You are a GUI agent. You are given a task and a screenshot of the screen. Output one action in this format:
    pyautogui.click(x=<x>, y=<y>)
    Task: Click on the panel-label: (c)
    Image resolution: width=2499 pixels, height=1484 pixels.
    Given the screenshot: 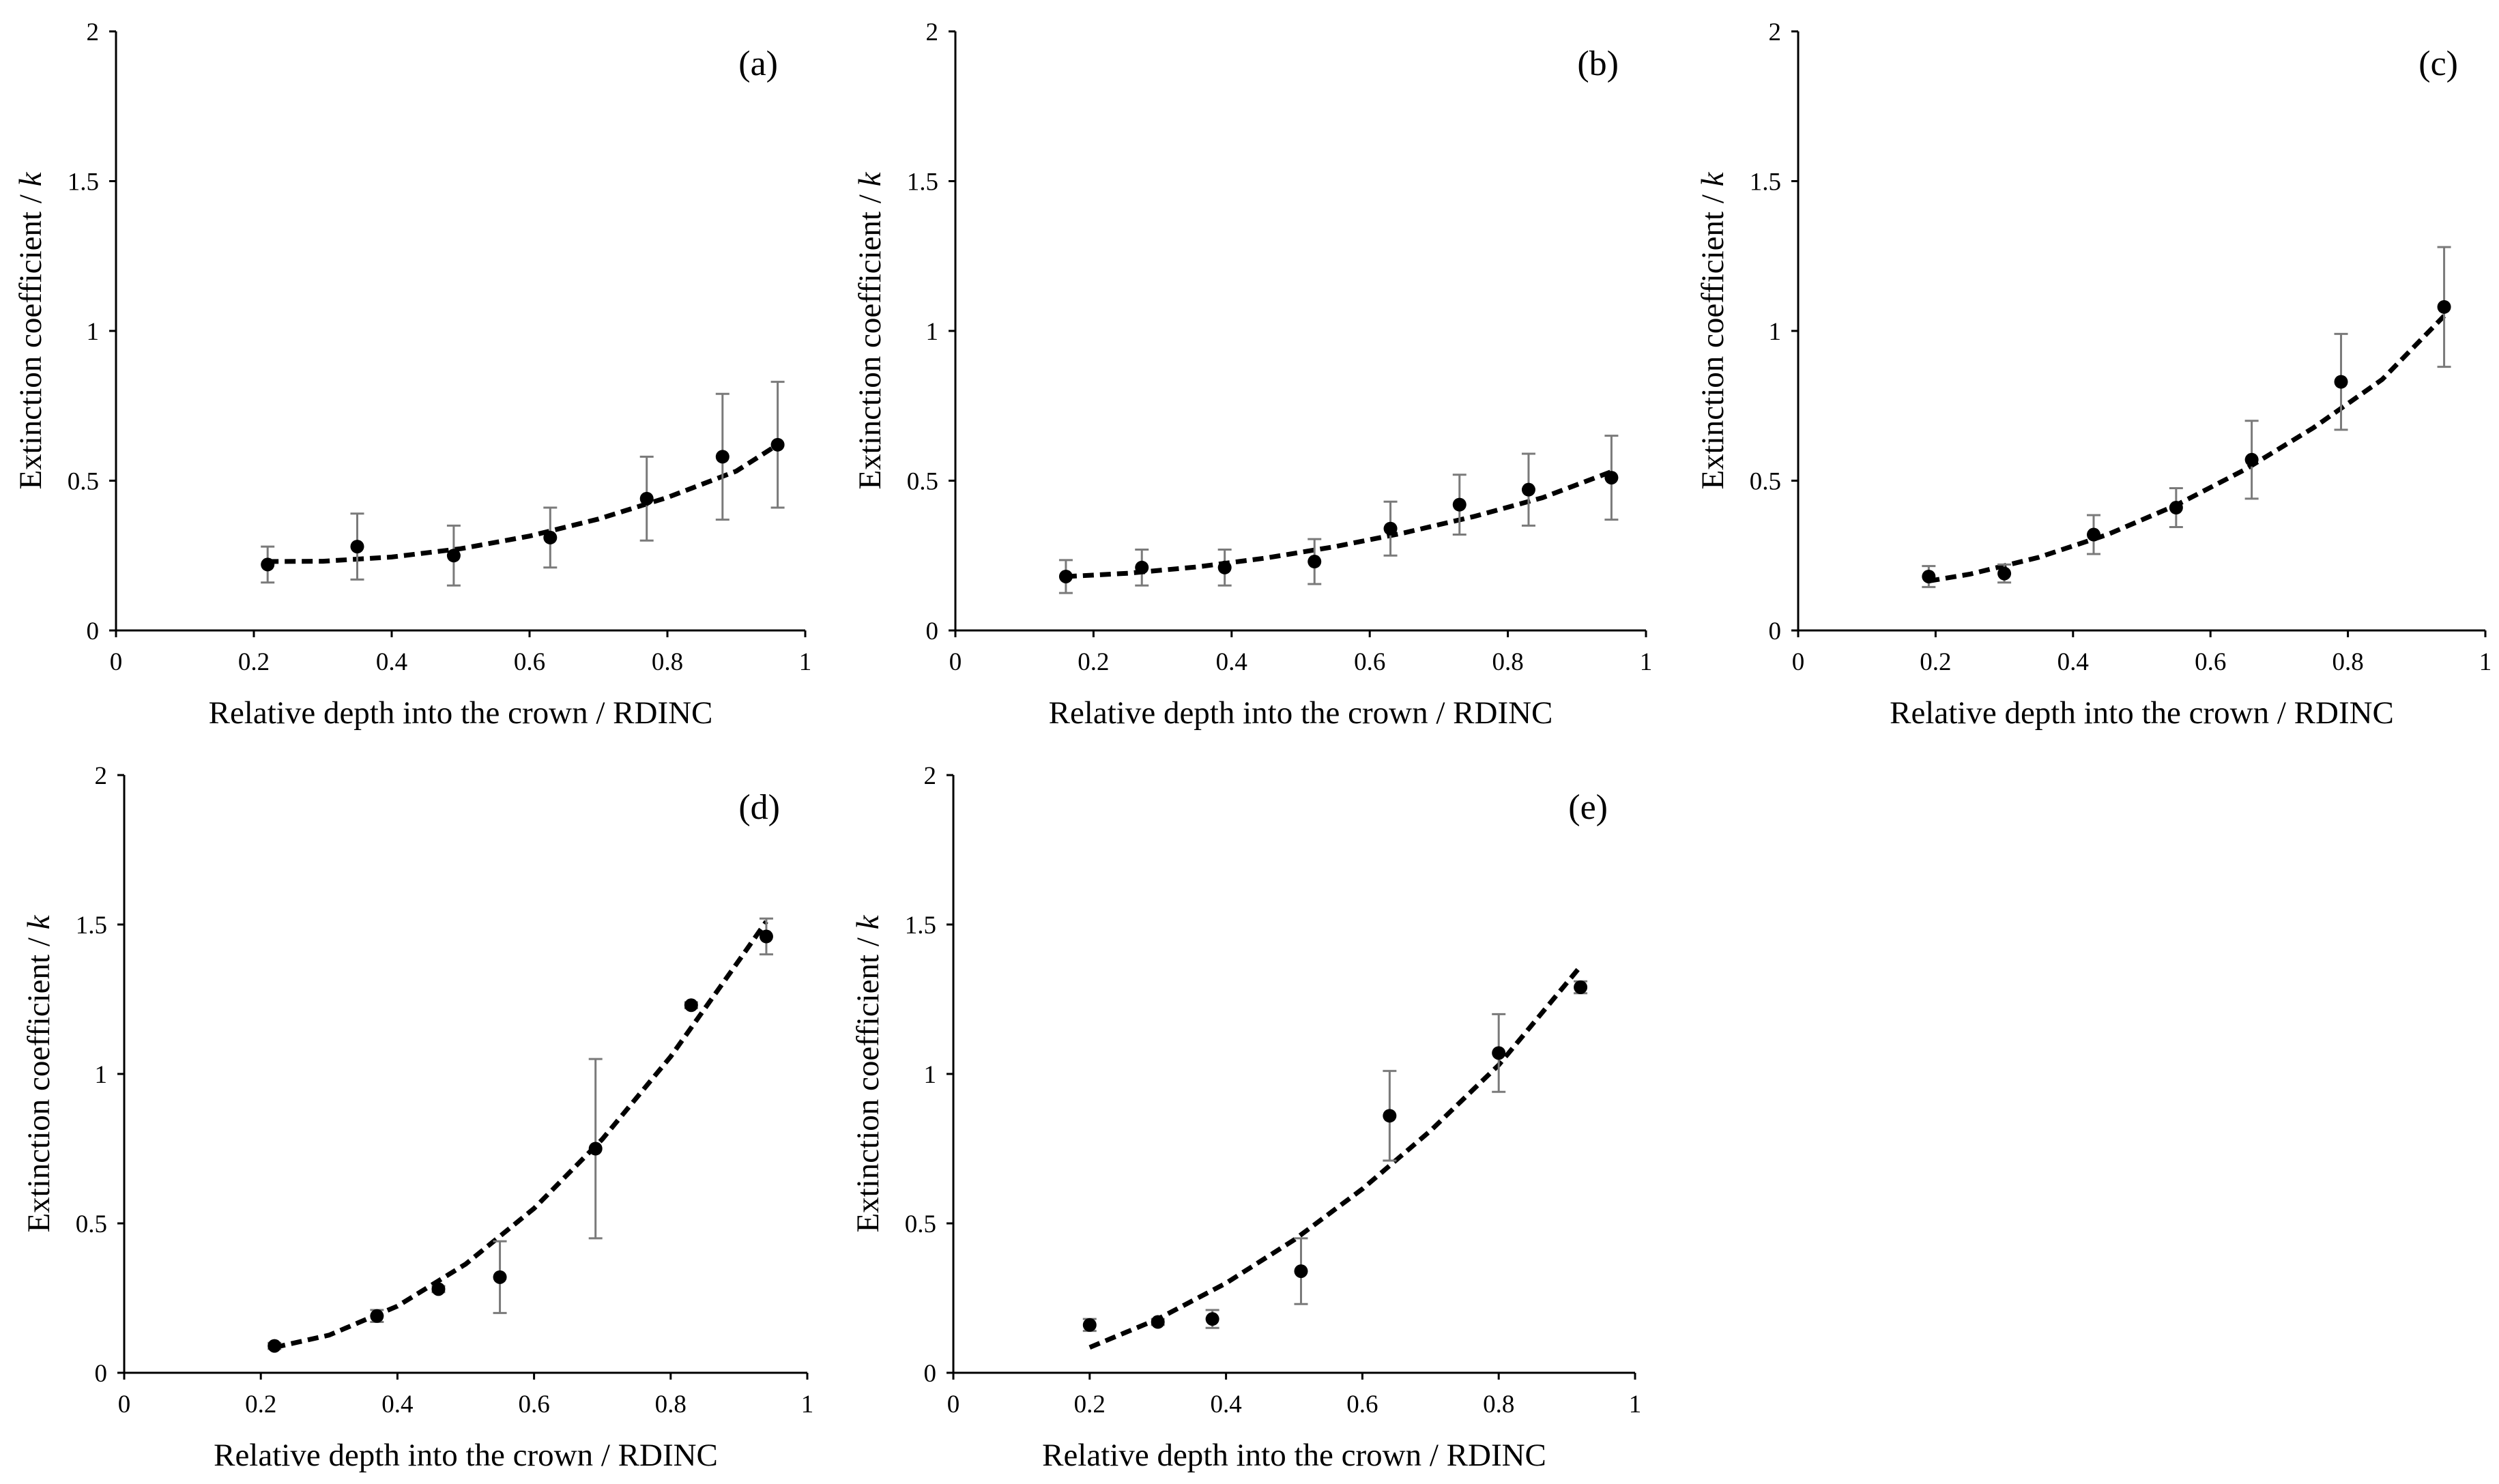 What is the action you would take?
    pyautogui.click(x=2438, y=63)
    